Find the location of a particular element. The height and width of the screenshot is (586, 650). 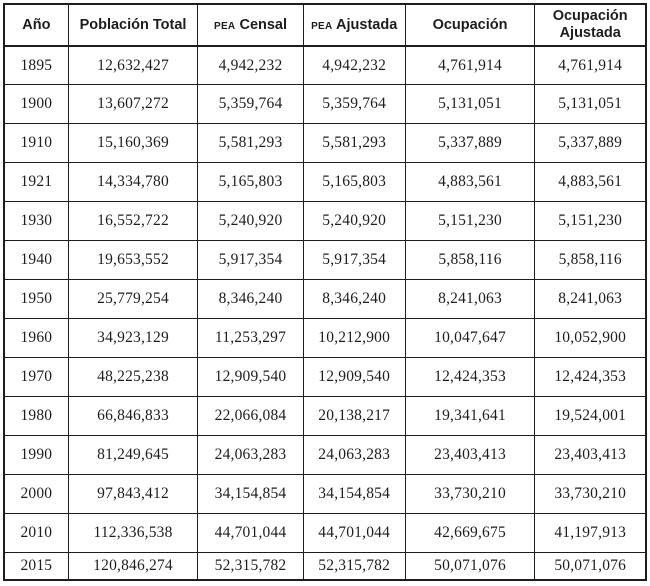

value-cell-pea_censal: 44,701,044 is located at coordinates (250, 533).